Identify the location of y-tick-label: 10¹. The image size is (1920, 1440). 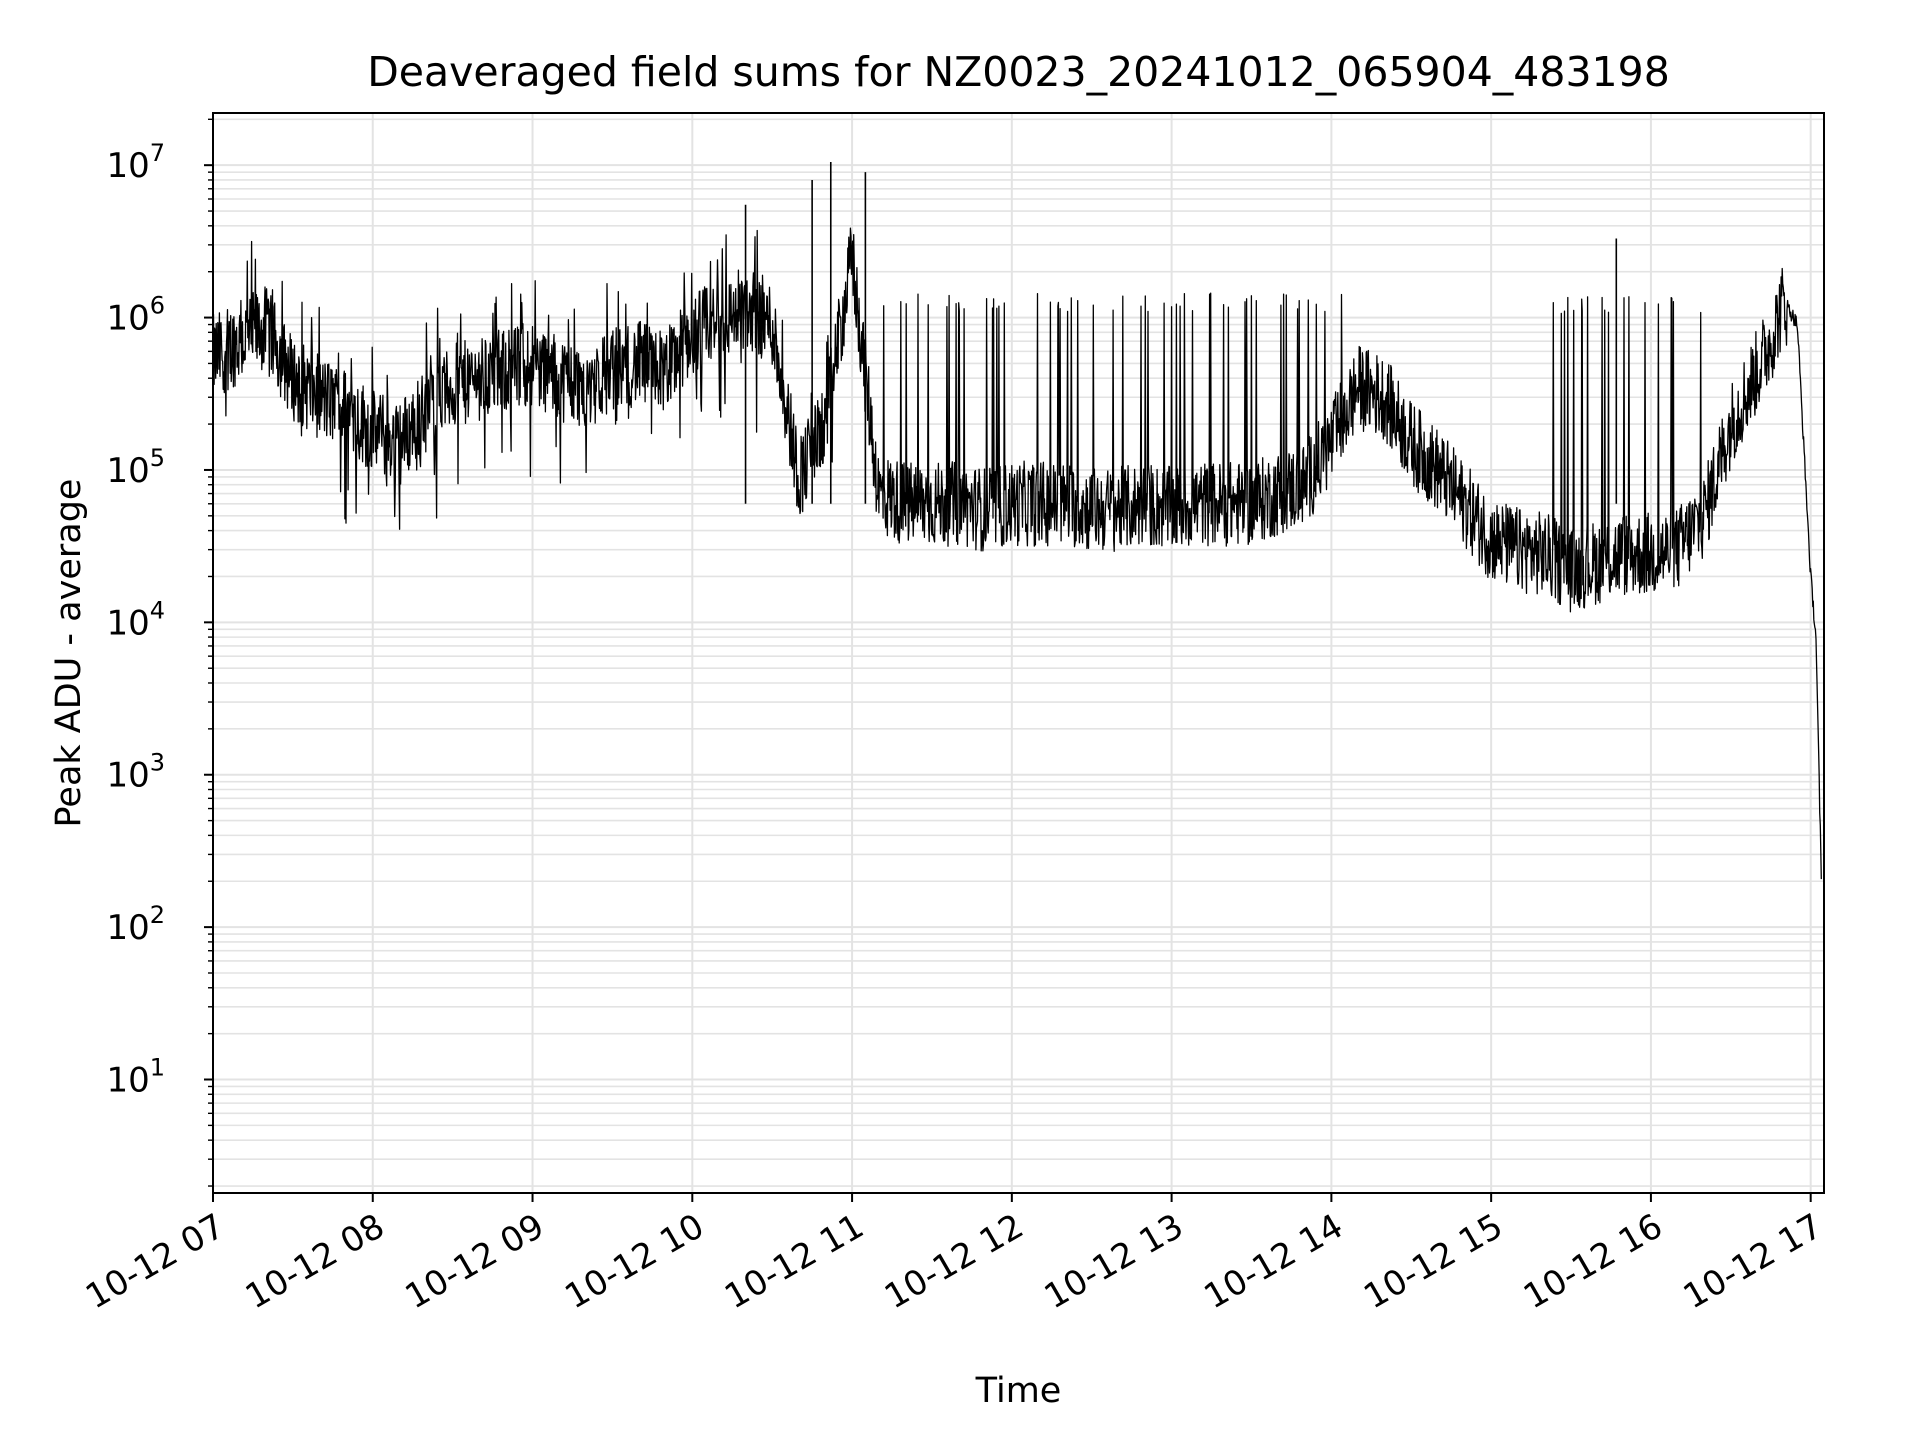
(135, 1077).